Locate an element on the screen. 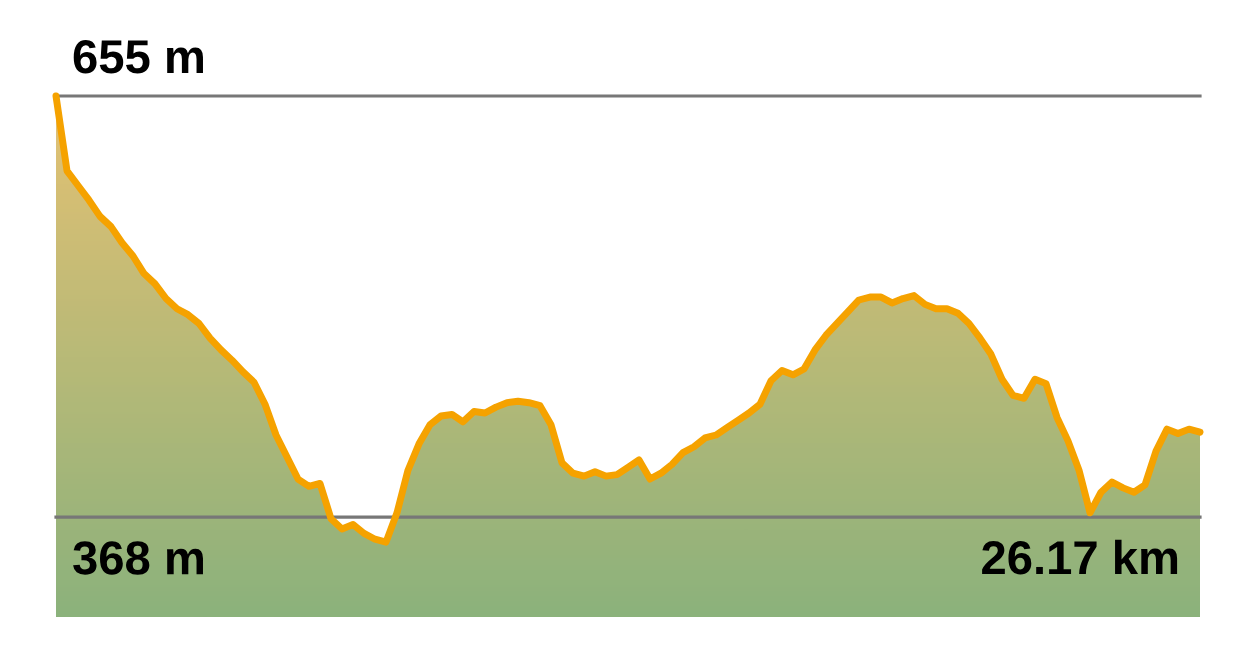 The height and width of the screenshot is (659, 1254). annotation: 26.17 km is located at coordinates (1080, 557).